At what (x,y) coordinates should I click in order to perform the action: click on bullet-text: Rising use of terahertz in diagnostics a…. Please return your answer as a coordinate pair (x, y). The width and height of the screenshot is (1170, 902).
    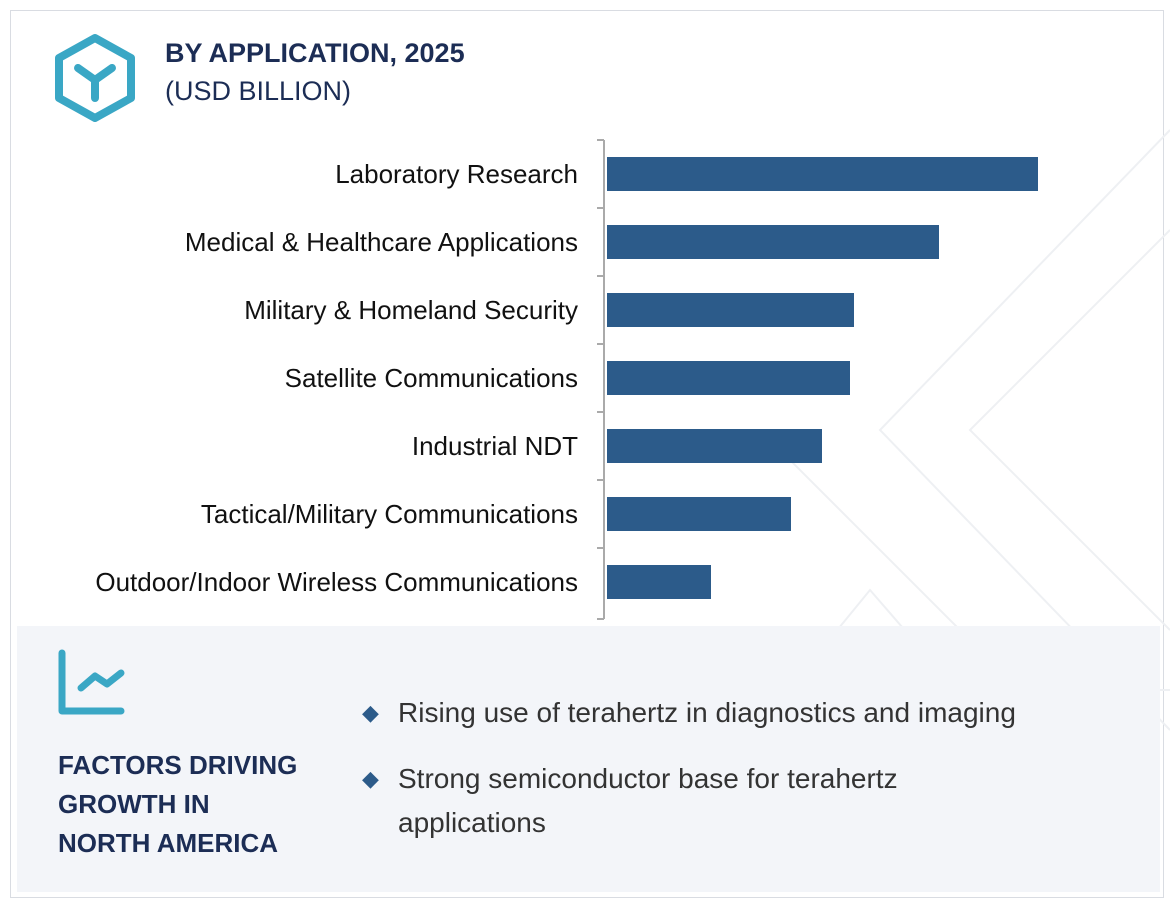
    Looking at the image, I should click on (707, 712).